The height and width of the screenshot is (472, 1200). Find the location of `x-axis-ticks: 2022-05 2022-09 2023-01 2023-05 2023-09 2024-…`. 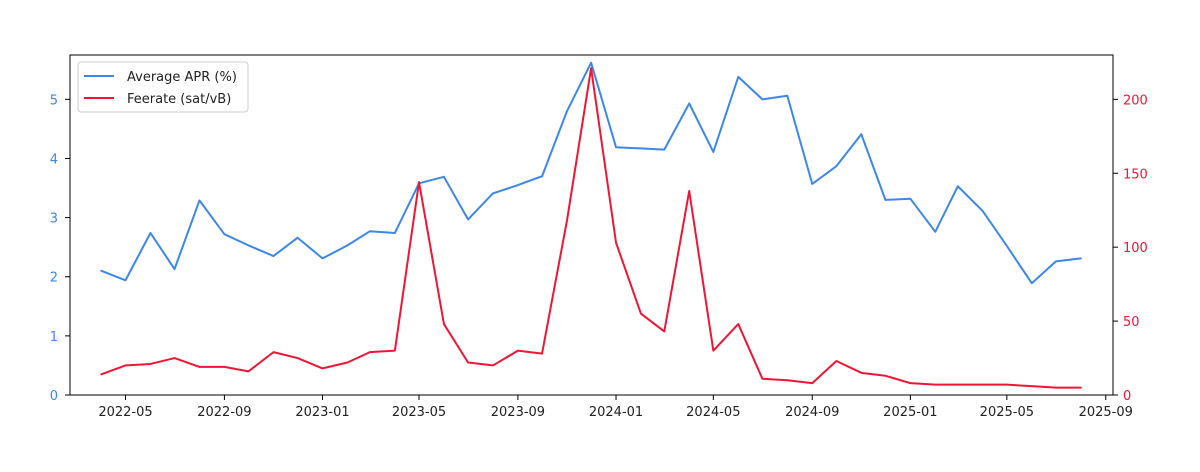

x-axis-ticks: 2022-05 2022-09 2023-01 2023-05 2023-09 2024-… is located at coordinates (615, 407).